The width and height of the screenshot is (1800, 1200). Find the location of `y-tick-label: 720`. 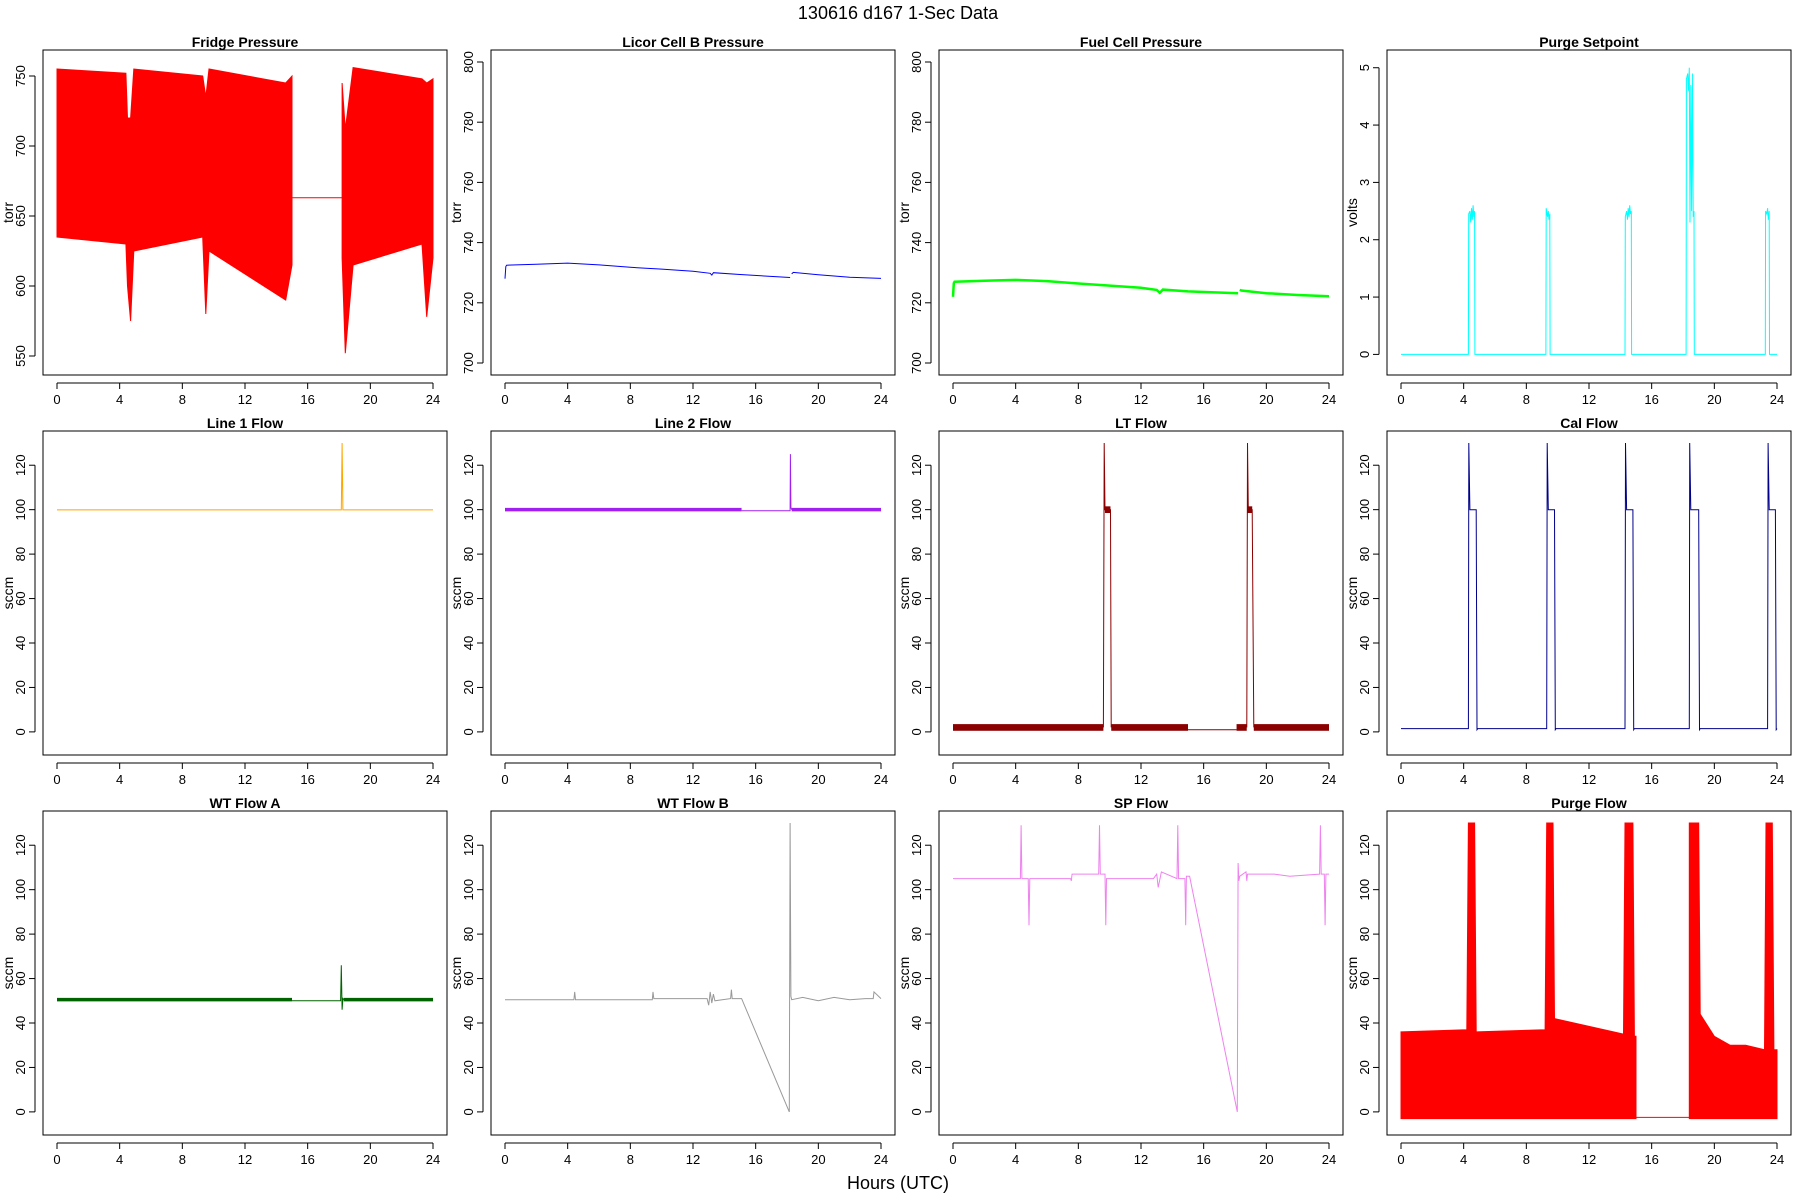

y-tick-label: 720 is located at coordinates (468, 303).